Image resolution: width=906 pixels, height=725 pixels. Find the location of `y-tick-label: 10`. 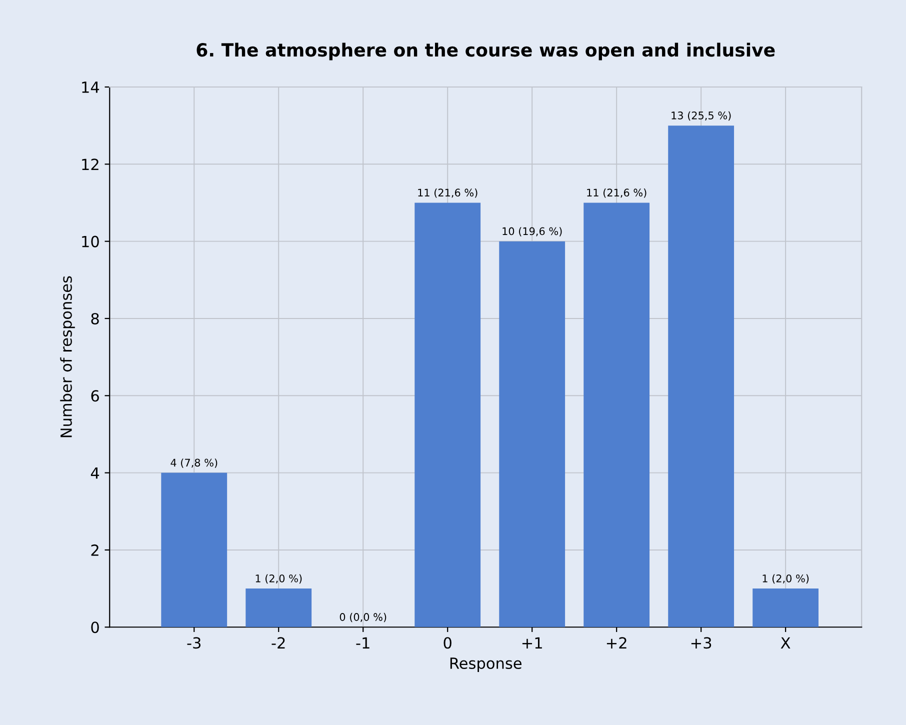

y-tick-label: 10 is located at coordinates (90, 242).